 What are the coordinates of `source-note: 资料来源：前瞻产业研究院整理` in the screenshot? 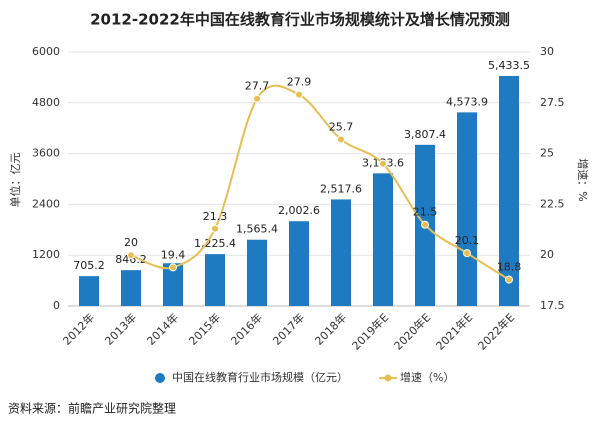 It's located at (92, 408).